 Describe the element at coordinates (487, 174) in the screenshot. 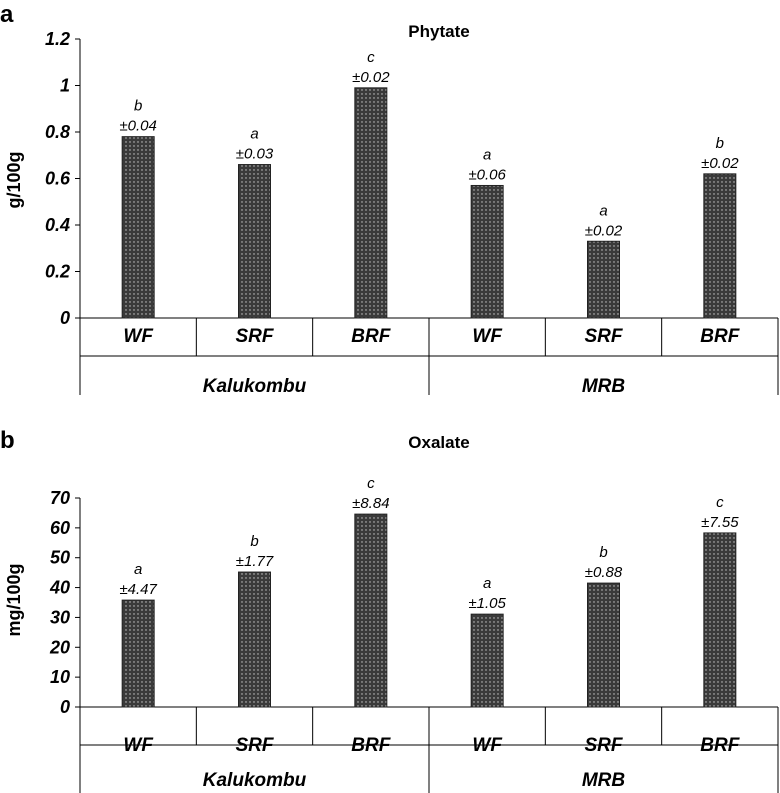

I see `error-label: ±0.06` at that location.